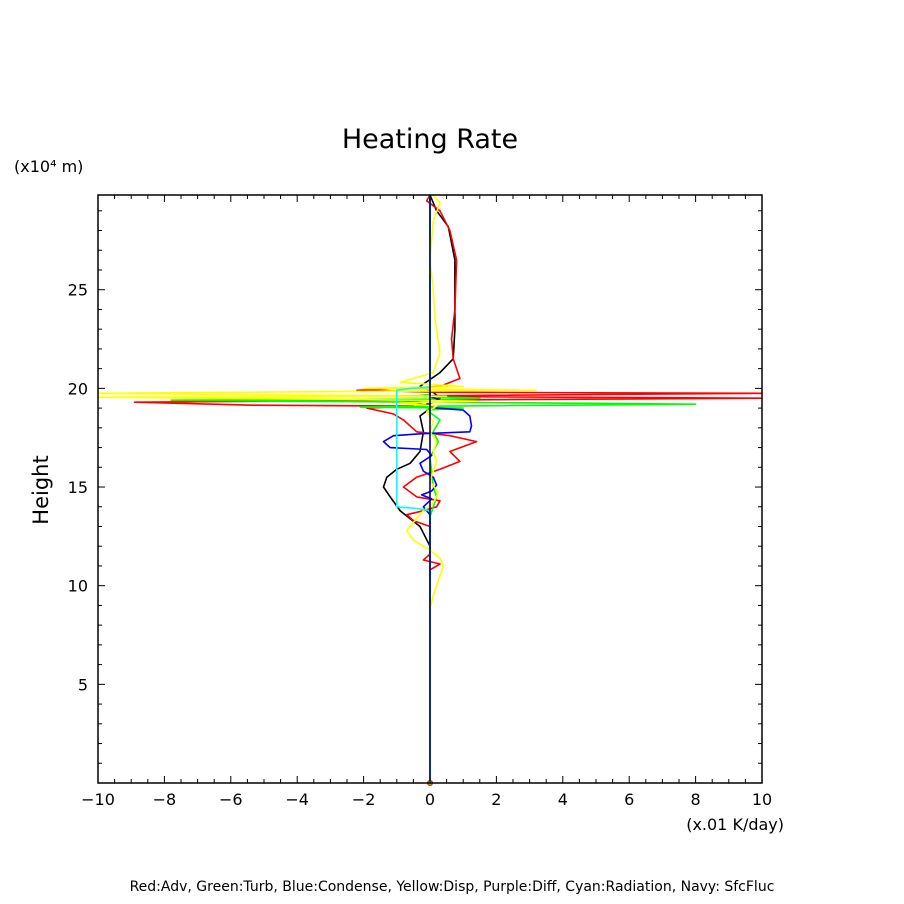 This screenshot has width=904, height=904. I want to click on x-tick-label: −4, so click(297, 799).